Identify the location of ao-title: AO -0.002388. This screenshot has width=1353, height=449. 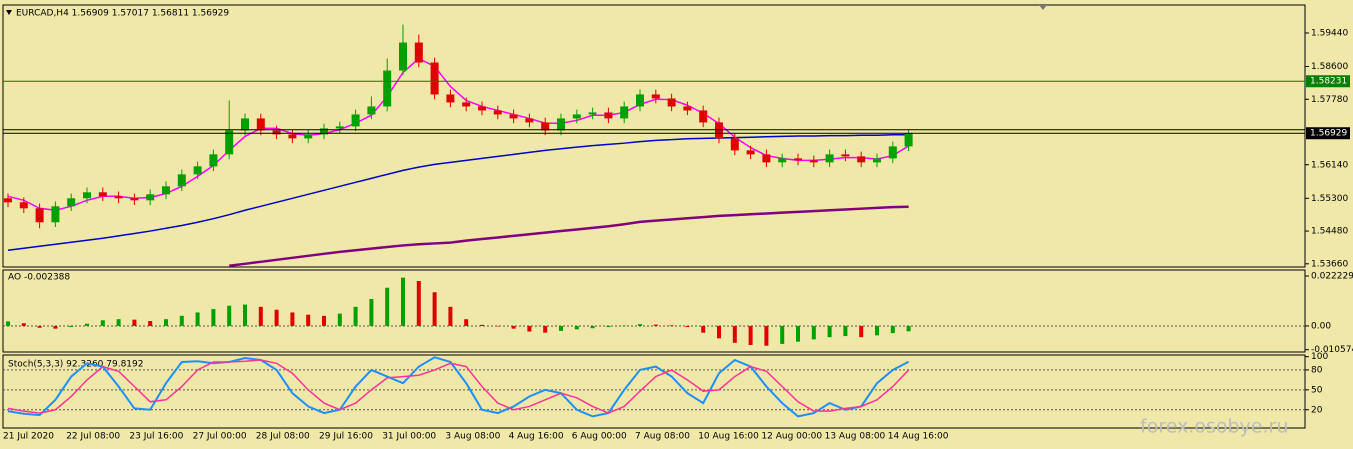
(39, 278).